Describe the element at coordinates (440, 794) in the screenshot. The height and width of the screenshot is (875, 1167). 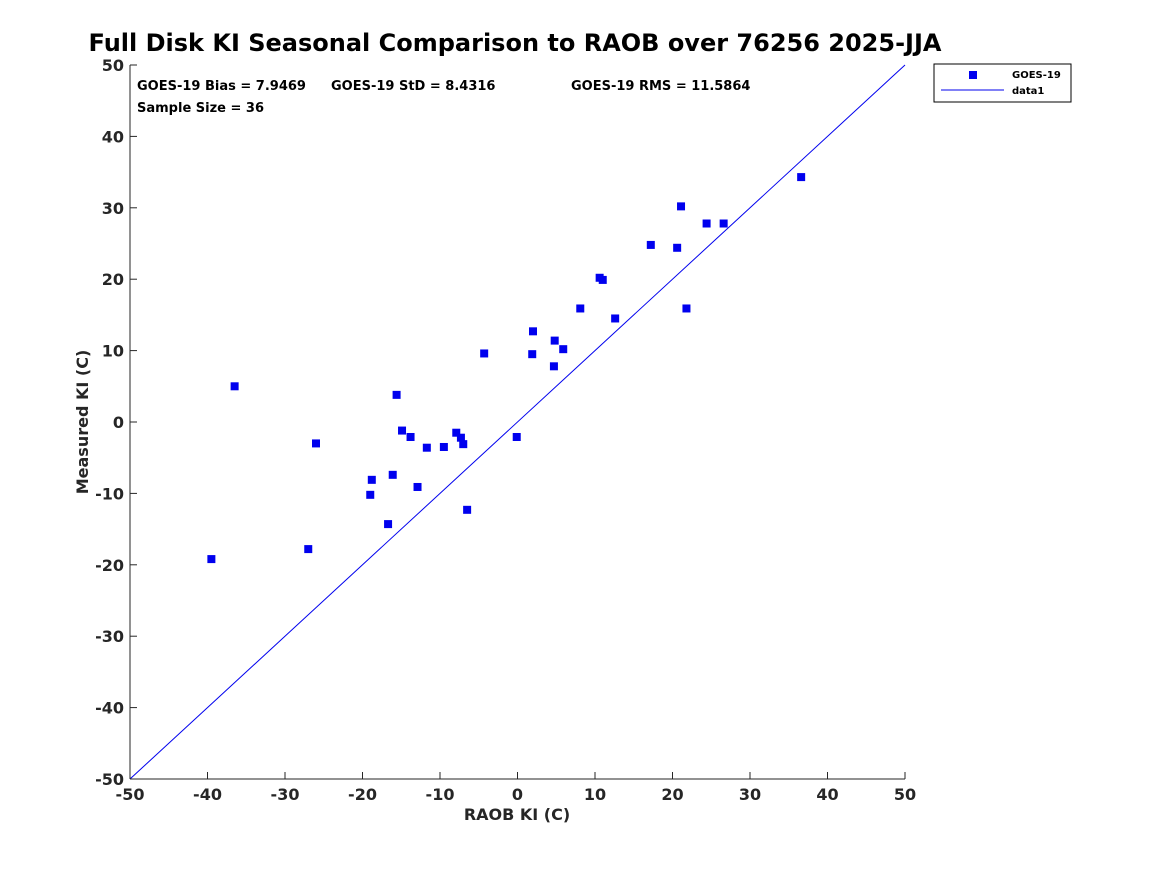
I see `x-tick-label: -10` at that location.